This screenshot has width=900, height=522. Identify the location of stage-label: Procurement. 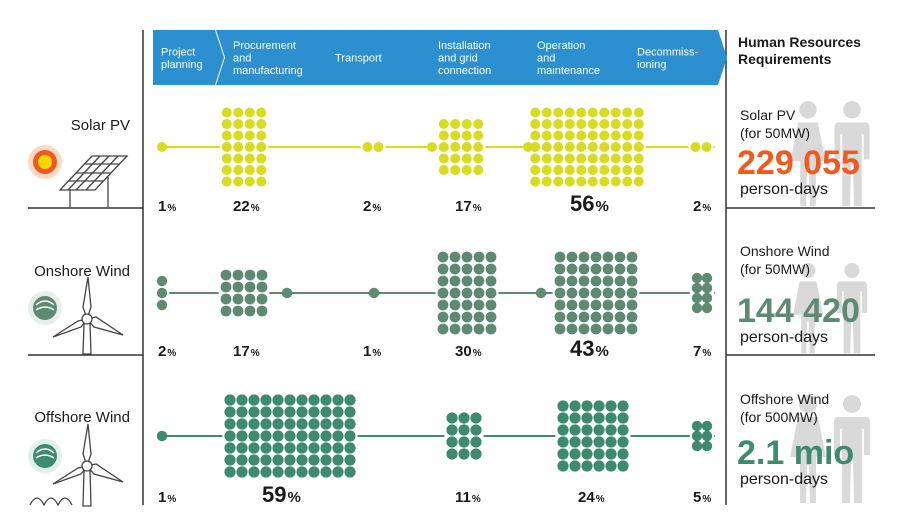
(264, 46).